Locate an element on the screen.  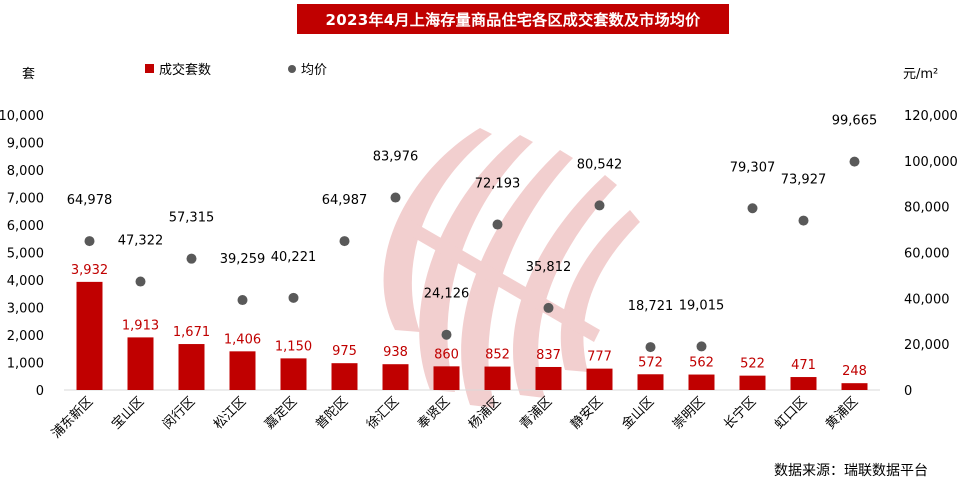
bar-value-label: 248 is located at coordinates (854, 371).